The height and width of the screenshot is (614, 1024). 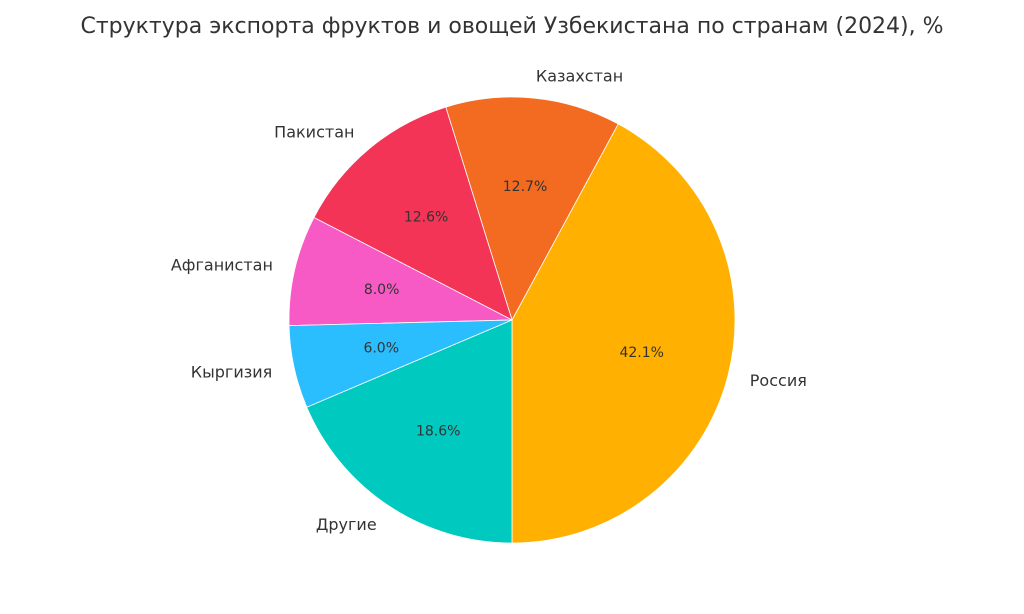 What do you see at coordinates (778, 380) in the screenshot?
I see `slice-category-label: Россия` at bounding box center [778, 380].